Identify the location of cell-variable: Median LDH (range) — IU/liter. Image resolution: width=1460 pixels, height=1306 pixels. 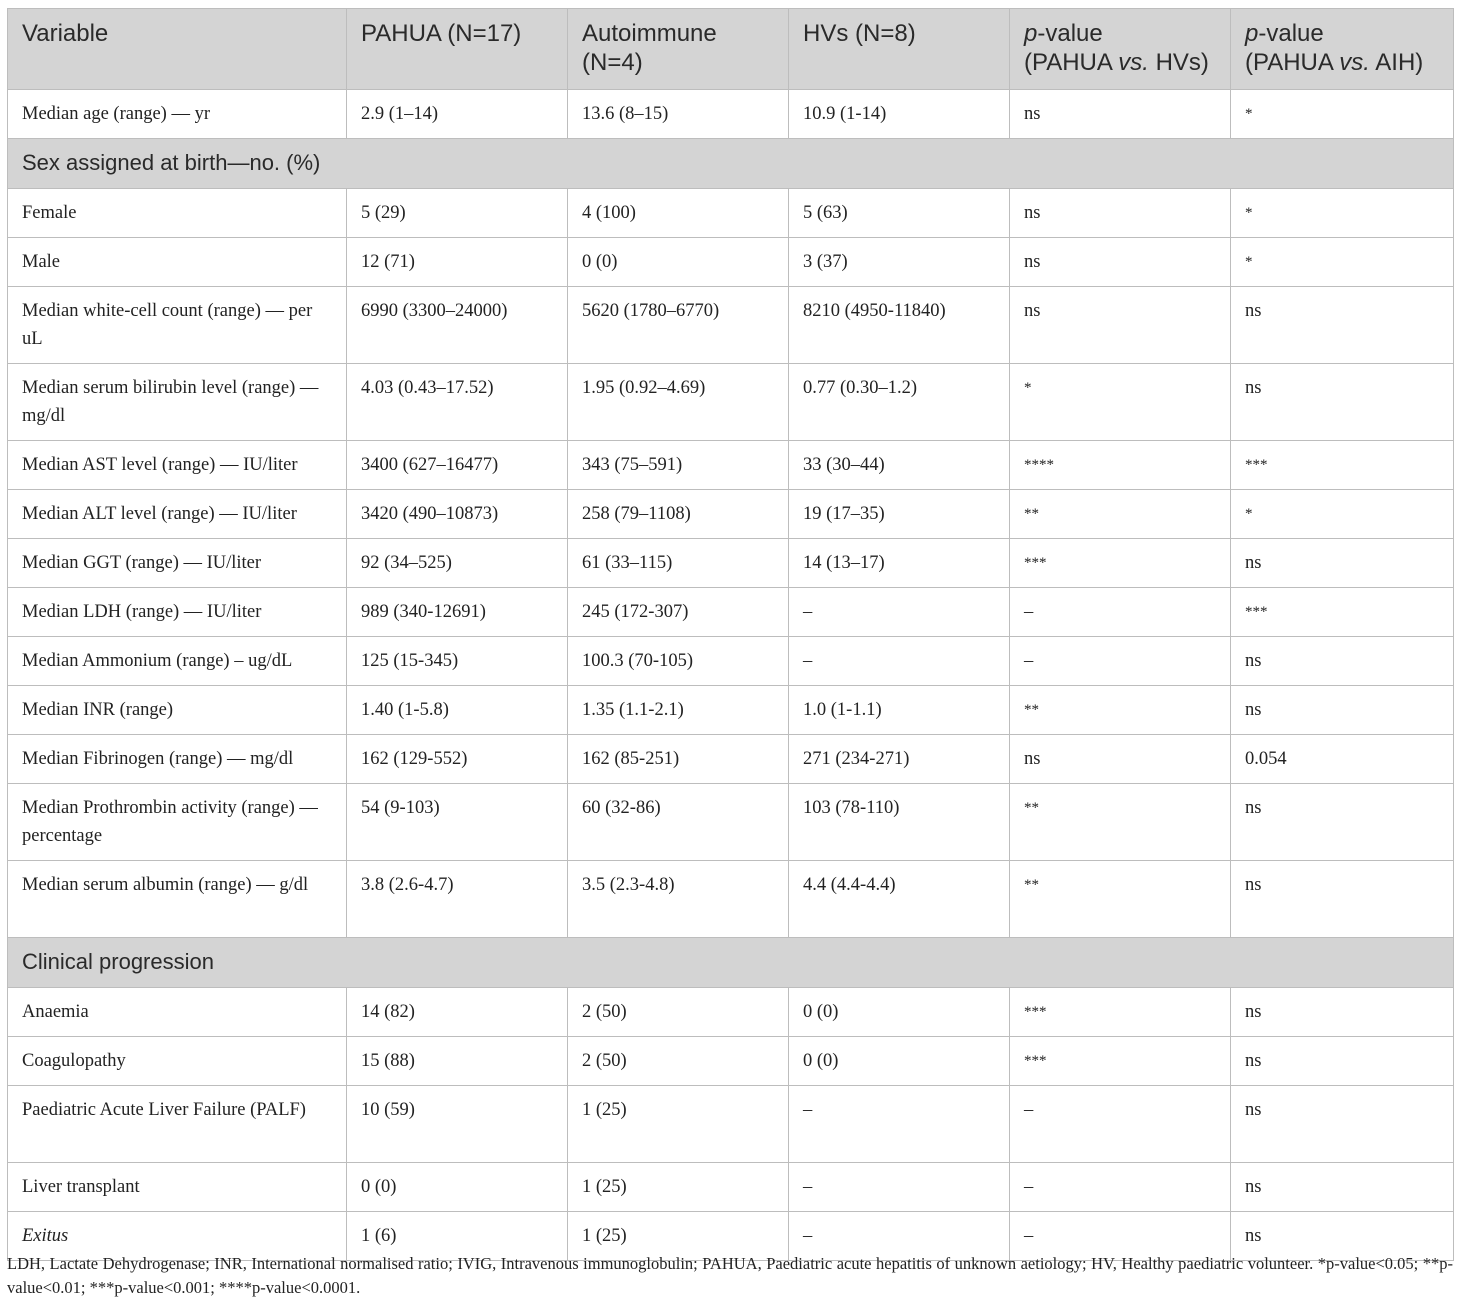
(177, 612).